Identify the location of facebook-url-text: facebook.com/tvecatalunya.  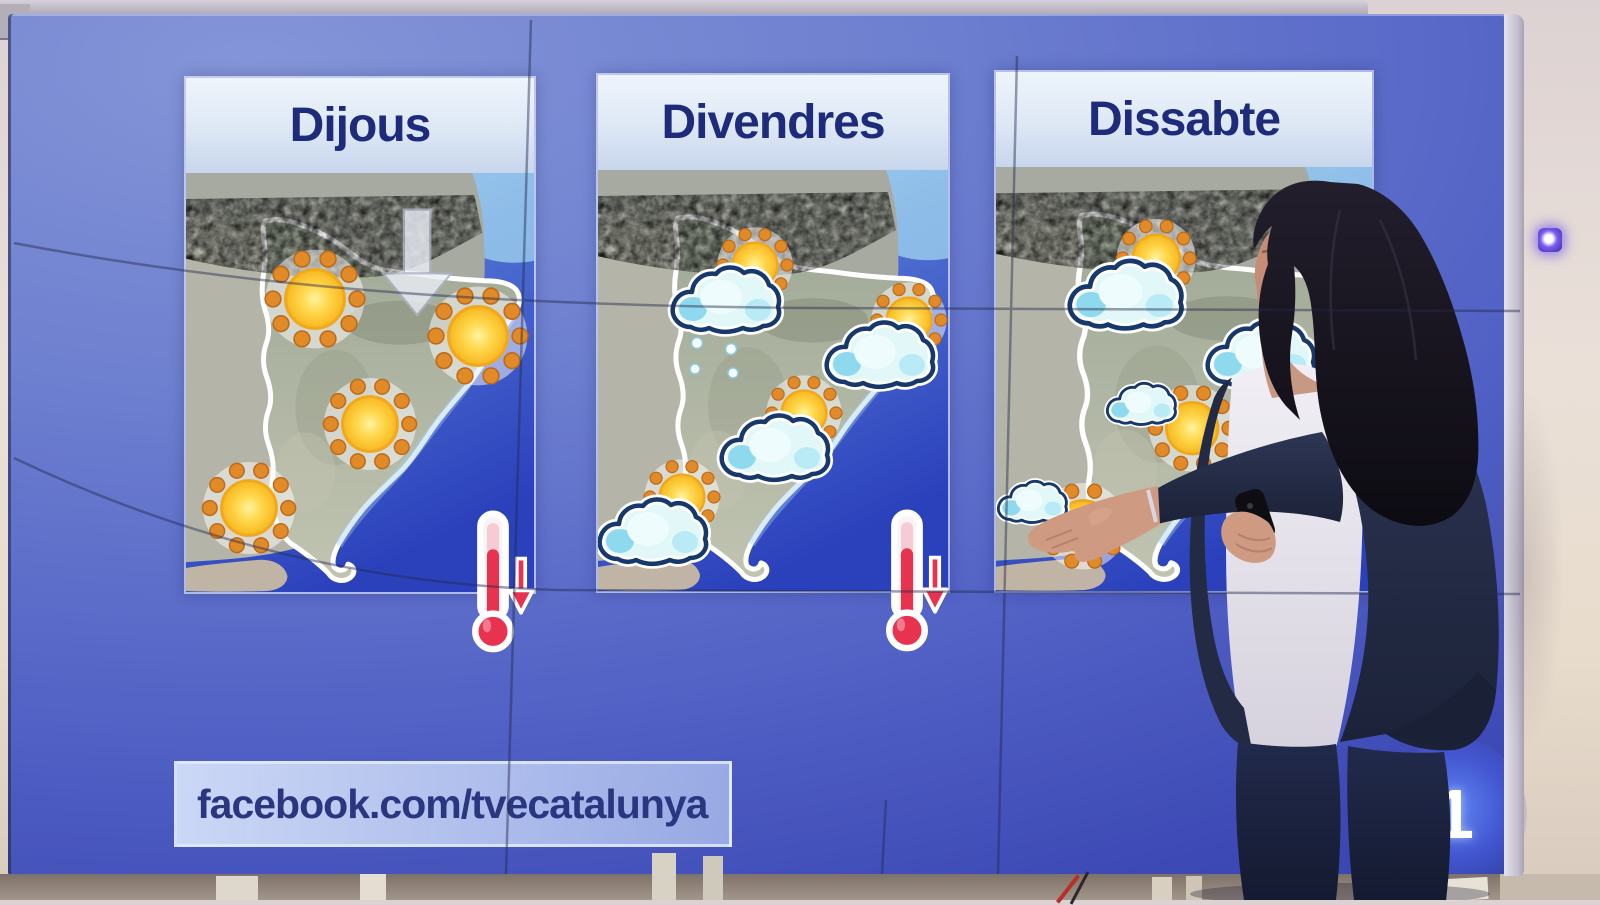
(452, 803).